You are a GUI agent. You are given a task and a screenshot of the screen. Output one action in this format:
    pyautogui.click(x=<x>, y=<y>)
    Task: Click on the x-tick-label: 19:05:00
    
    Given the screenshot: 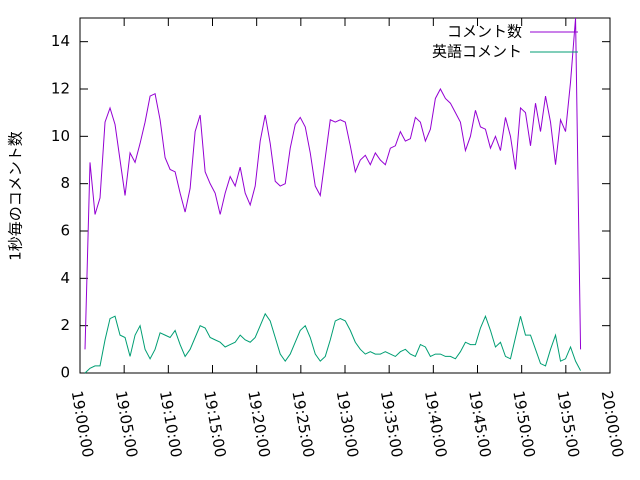 What is the action you would take?
    pyautogui.click(x=126, y=423)
    